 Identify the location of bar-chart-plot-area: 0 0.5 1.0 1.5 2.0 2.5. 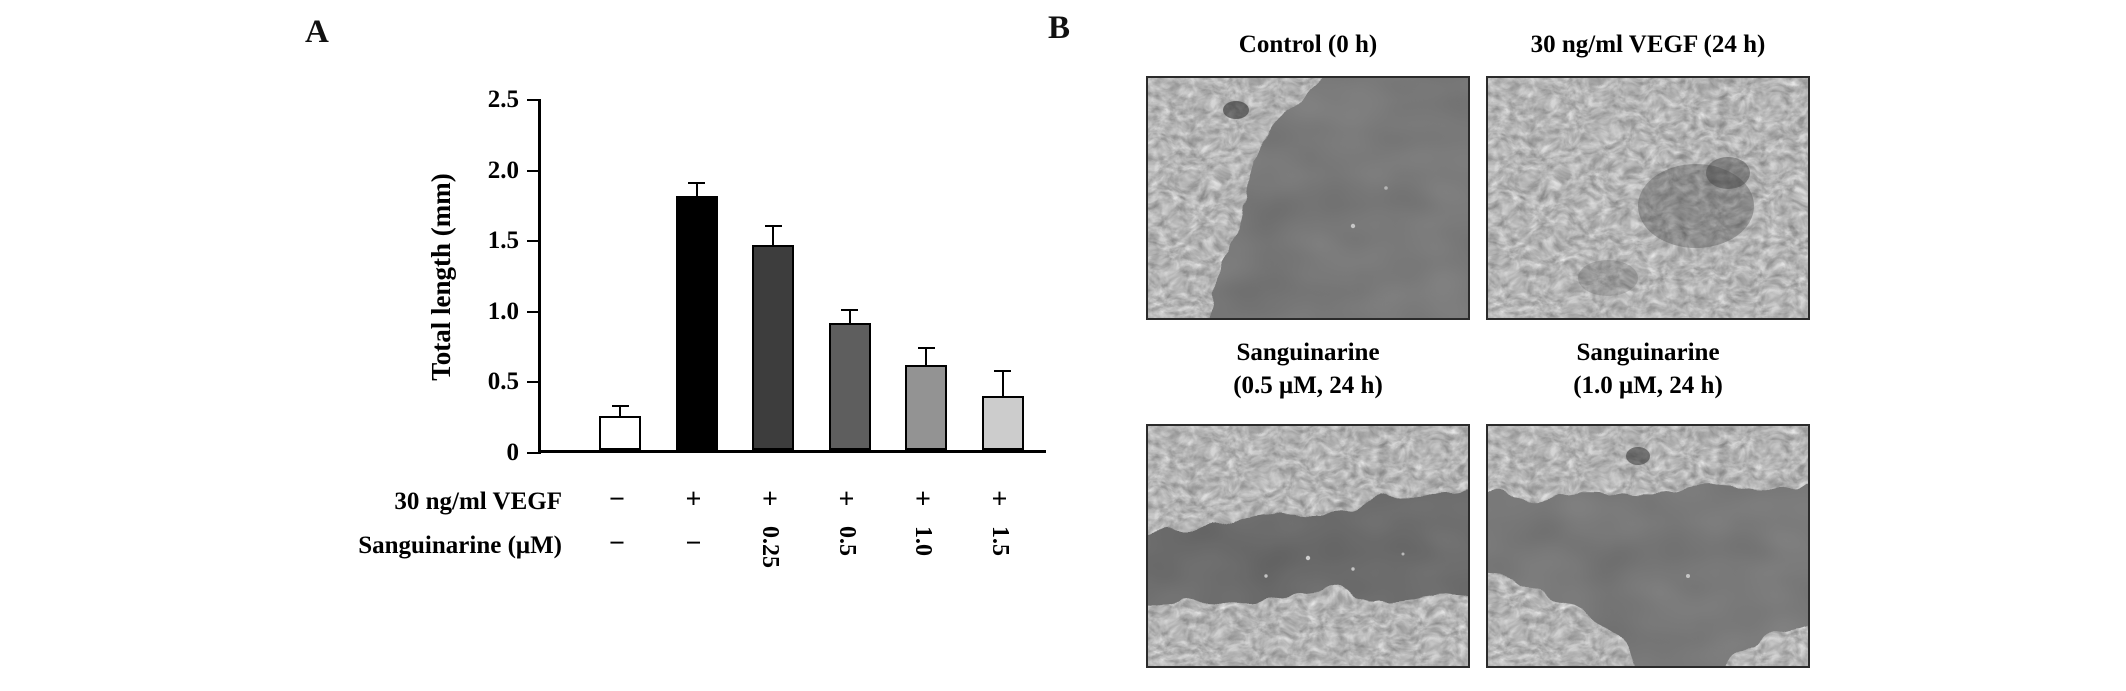
(767, 276).